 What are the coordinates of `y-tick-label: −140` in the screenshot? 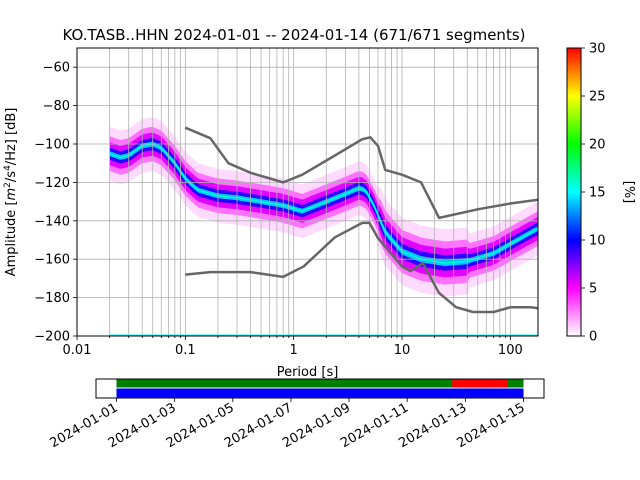 It's located at (52, 221).